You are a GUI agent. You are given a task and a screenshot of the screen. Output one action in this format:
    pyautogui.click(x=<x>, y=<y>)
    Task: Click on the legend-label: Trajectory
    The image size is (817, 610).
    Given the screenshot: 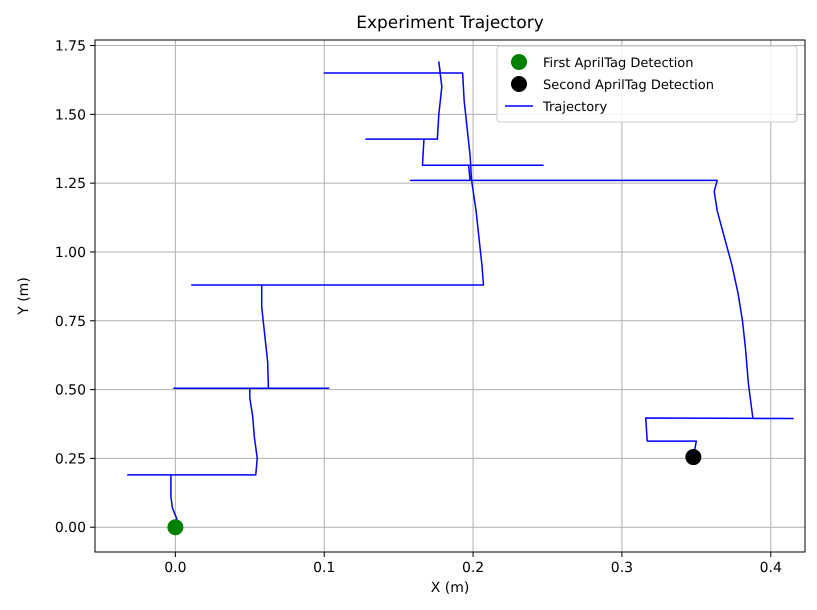 What is the action you would take?
    pyautogui.click(x=575, y=107)
    